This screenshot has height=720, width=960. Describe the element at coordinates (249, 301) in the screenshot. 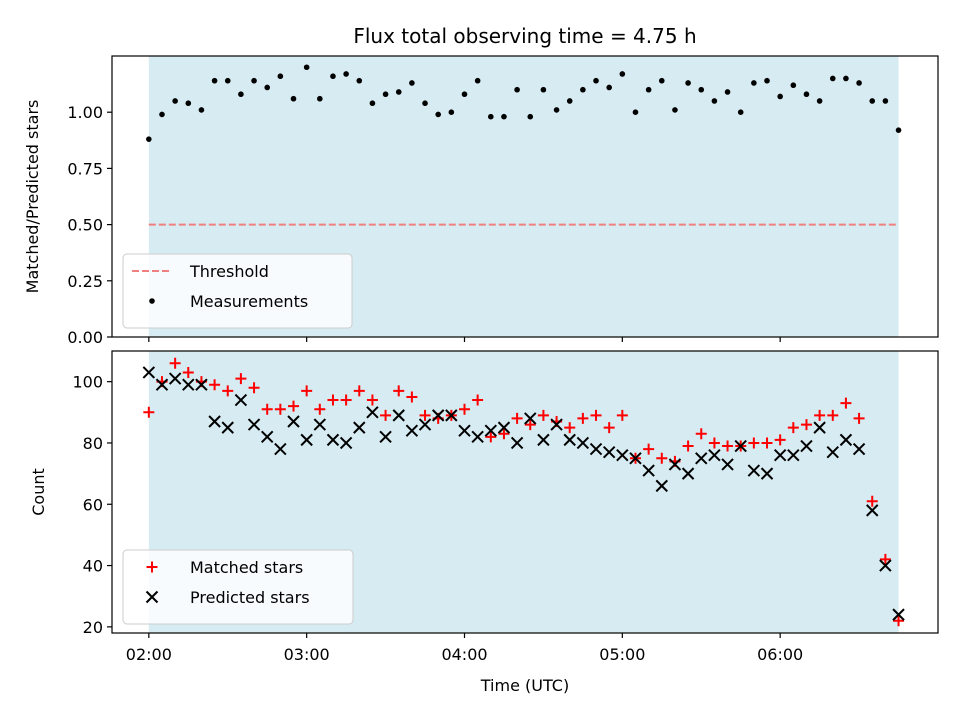

I see `legend-label: Measurements` at that location.